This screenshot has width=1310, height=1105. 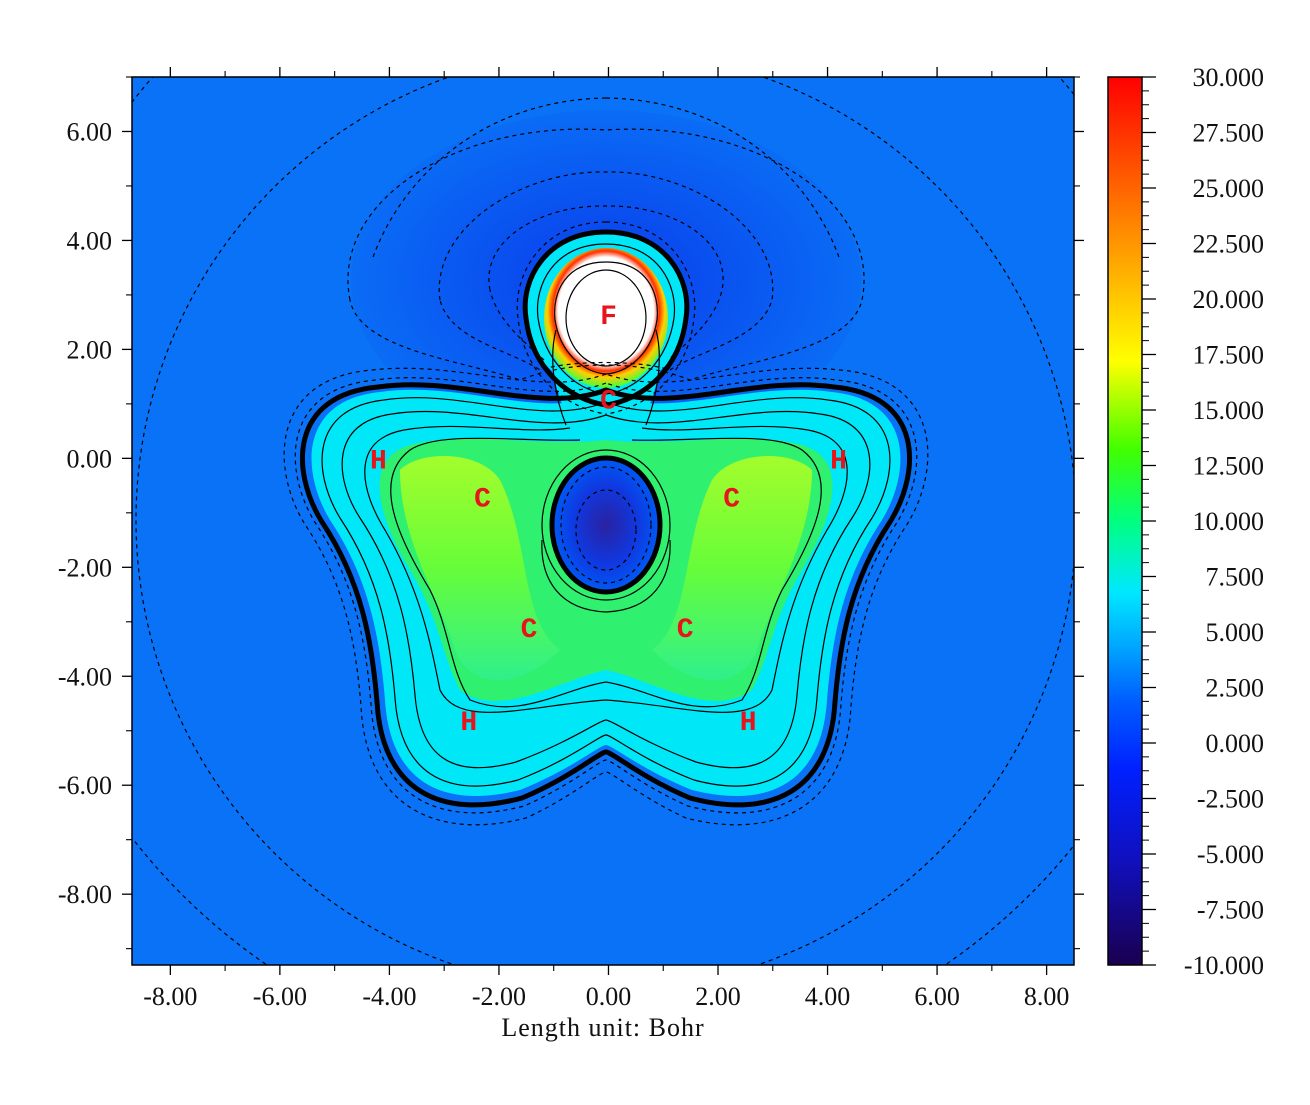 I want to click on colorbar-tick-label: 22.500, so click(x=1229, y=244).